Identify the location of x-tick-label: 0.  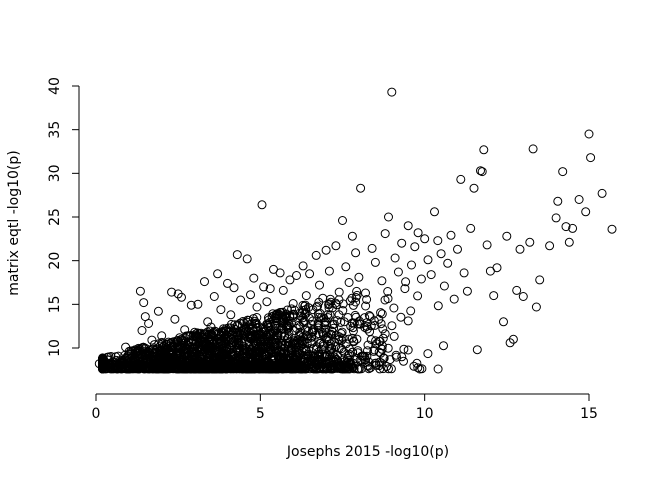
(96, 414).